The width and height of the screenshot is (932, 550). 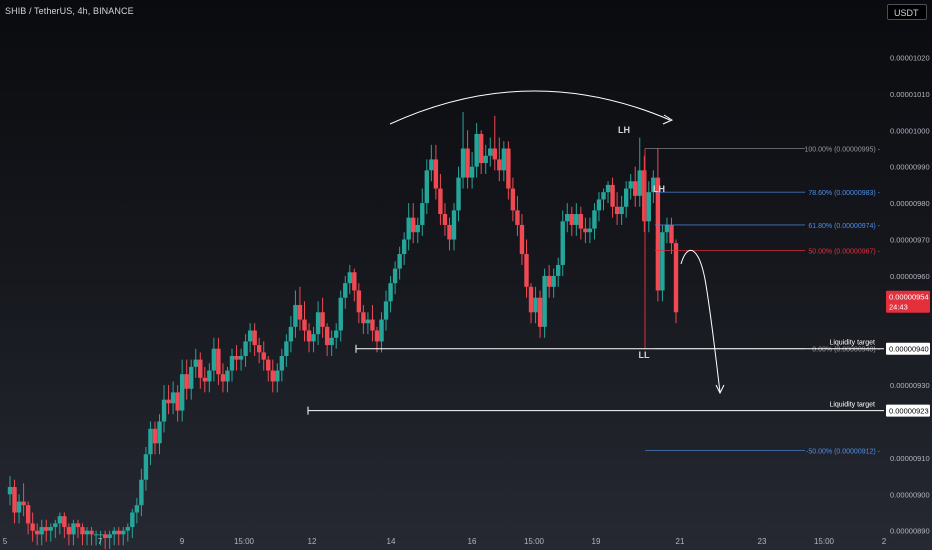 I want to click on x-tick-label: 16, so click(x=472, y=541).